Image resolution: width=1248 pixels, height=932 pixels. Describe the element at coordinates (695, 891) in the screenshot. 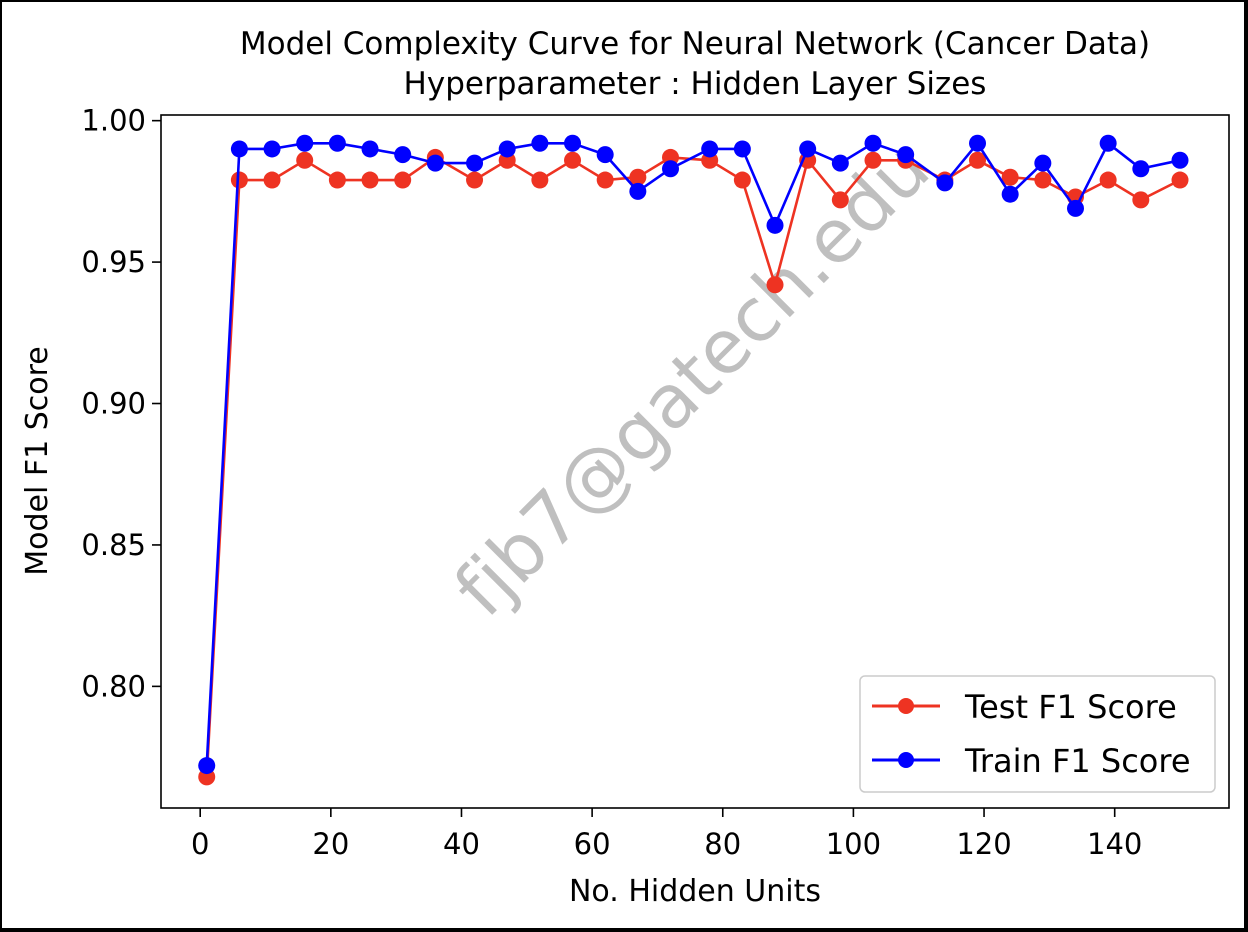

I see `x-axis-label: No. Hidden Units` at that location.